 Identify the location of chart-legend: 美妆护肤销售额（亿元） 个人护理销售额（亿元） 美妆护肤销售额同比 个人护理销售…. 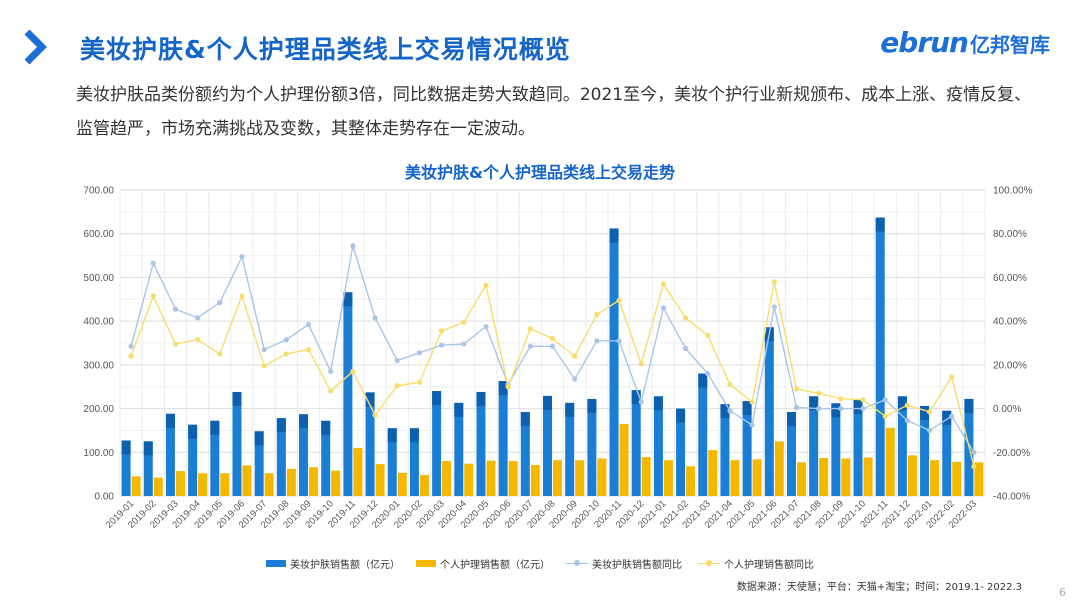
(540, 563).